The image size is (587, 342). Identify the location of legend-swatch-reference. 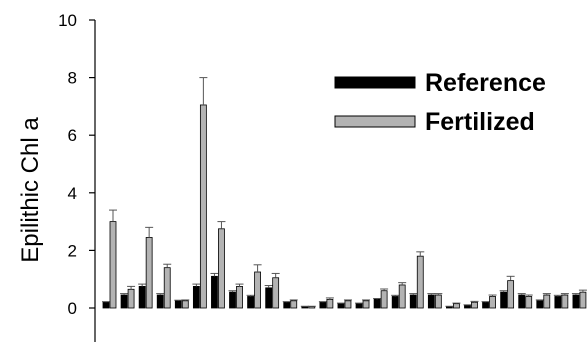
(375, 82).